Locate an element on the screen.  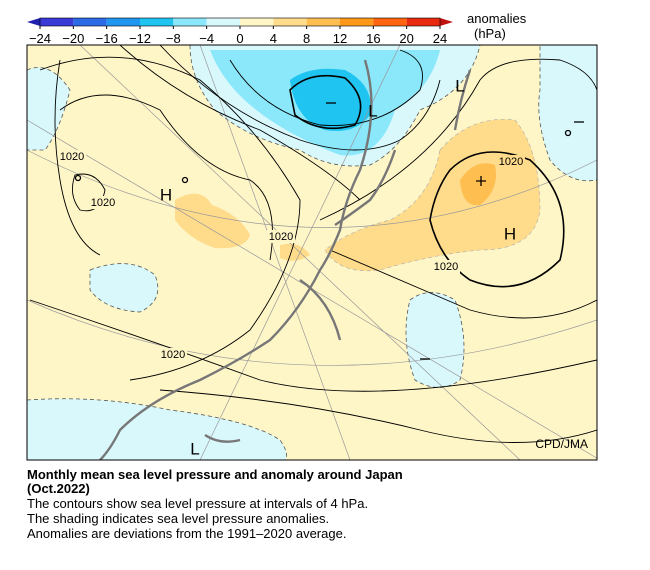
colorbar-tick-label: 20 is located at coordinates (406, 38).